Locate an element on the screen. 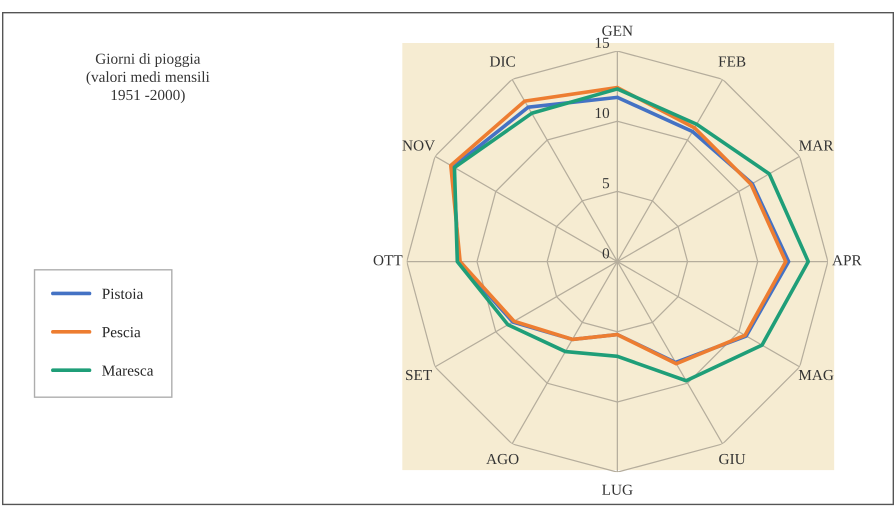 The height and width of the screenshot is (506, 896). spoke-label: OTT is located at coordinates (388, 260).